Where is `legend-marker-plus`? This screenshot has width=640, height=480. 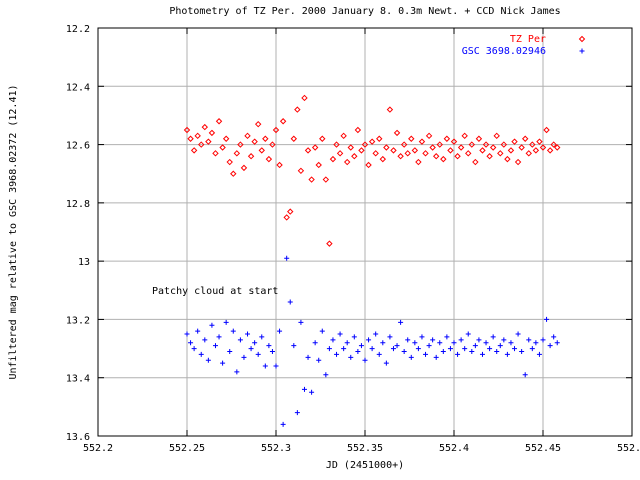
legend-marker-plus is located at coordinates (582, 51).